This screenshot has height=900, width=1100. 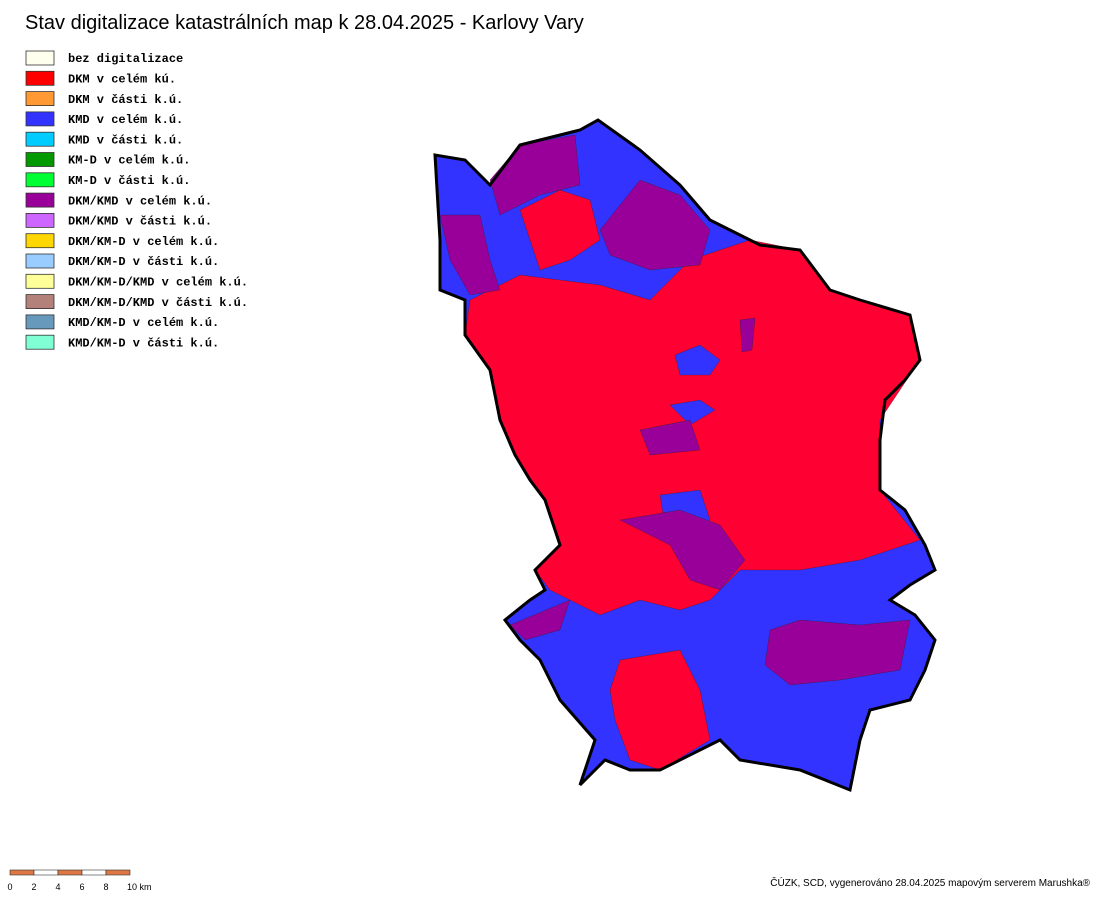 I want to click on scale-label: 8, so click(x=105, y=887).